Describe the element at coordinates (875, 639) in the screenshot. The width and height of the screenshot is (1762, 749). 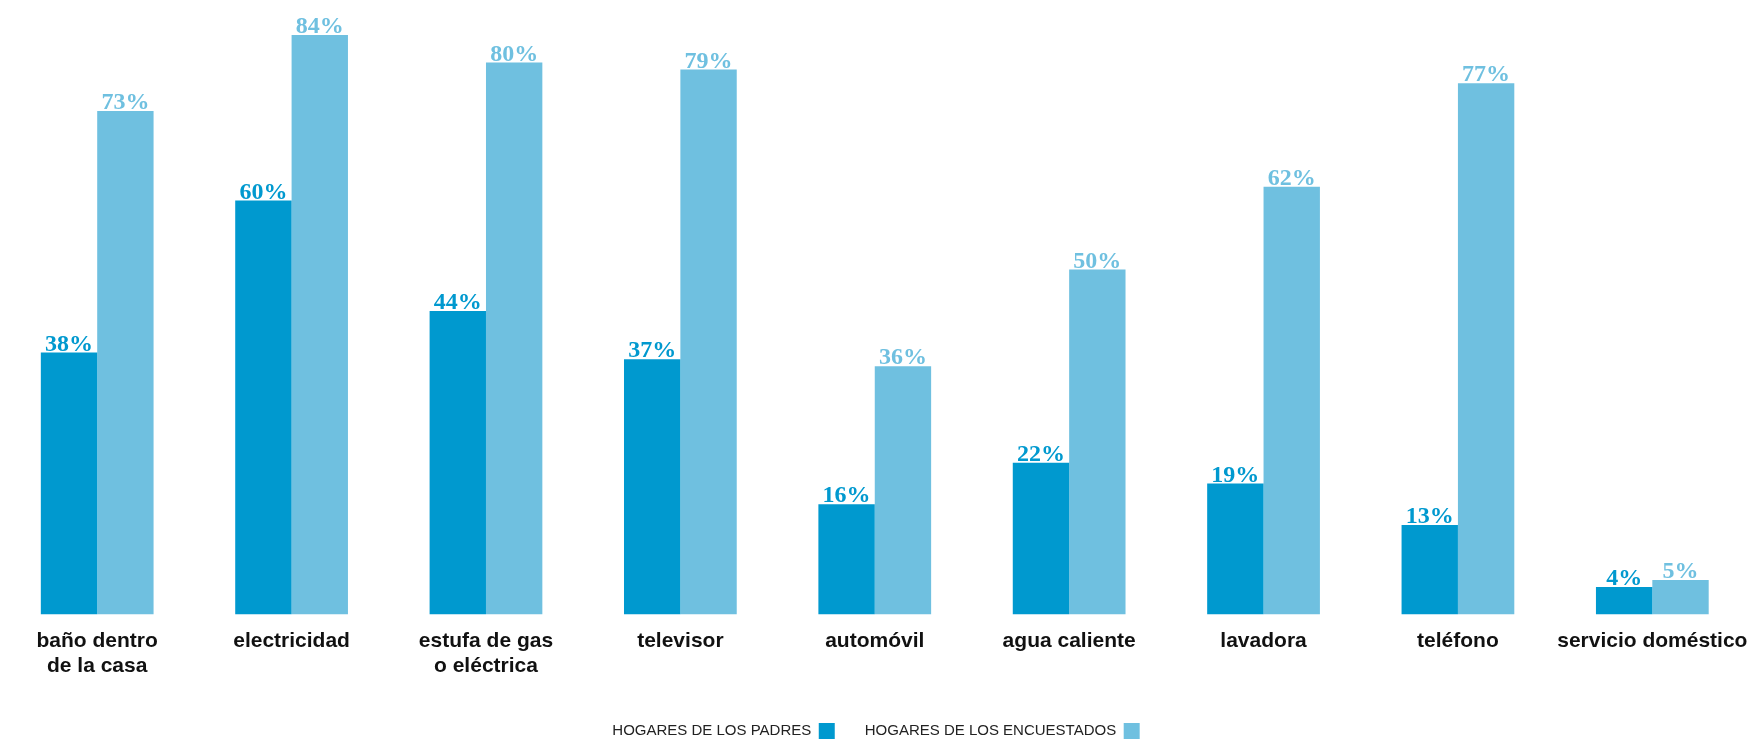
I see `x-tick-label: automóvil` at that location.